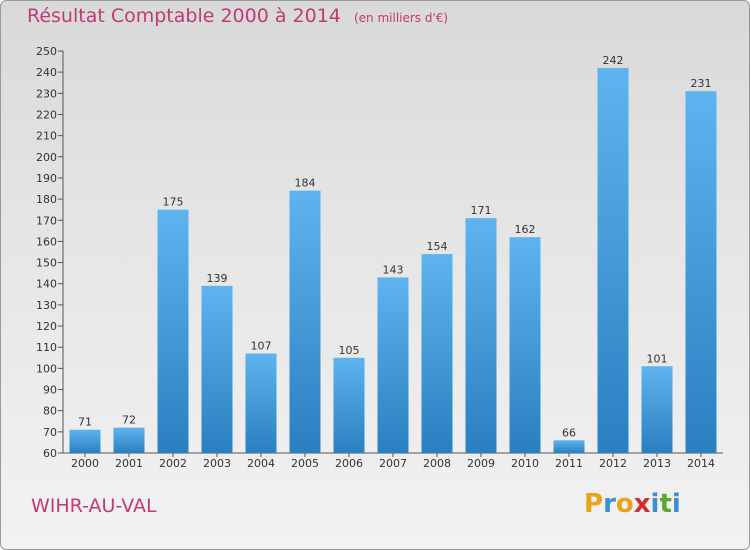 The width and height of the screenshot is (750, 550). Describe the element at coordinates (46, 136) in the screenshot. I see `y-tick-label: 210` at that location.